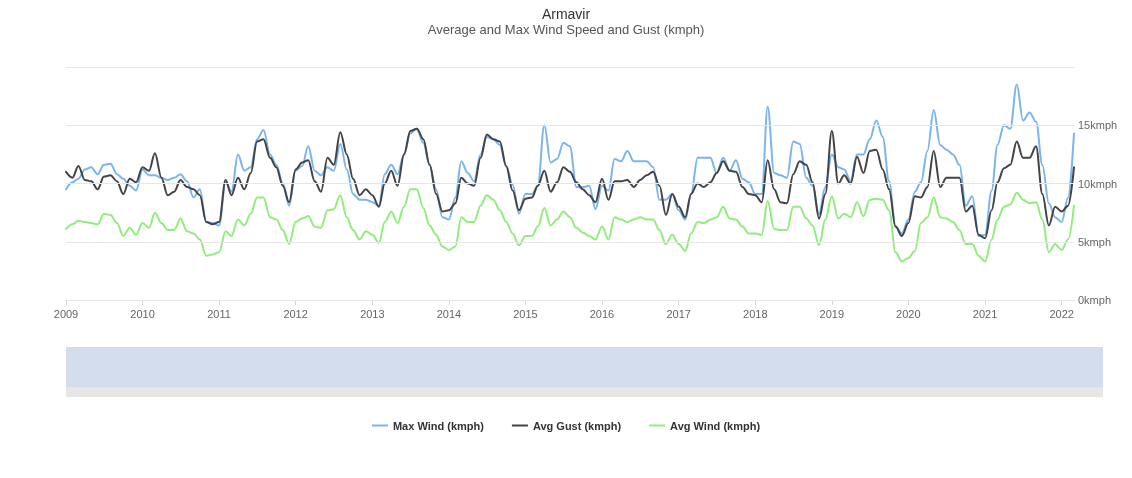  What do you see at coordinates (295, 313) in the screenshot?
I see `x-tick-label: 2012` at bounding box center [295, 313].